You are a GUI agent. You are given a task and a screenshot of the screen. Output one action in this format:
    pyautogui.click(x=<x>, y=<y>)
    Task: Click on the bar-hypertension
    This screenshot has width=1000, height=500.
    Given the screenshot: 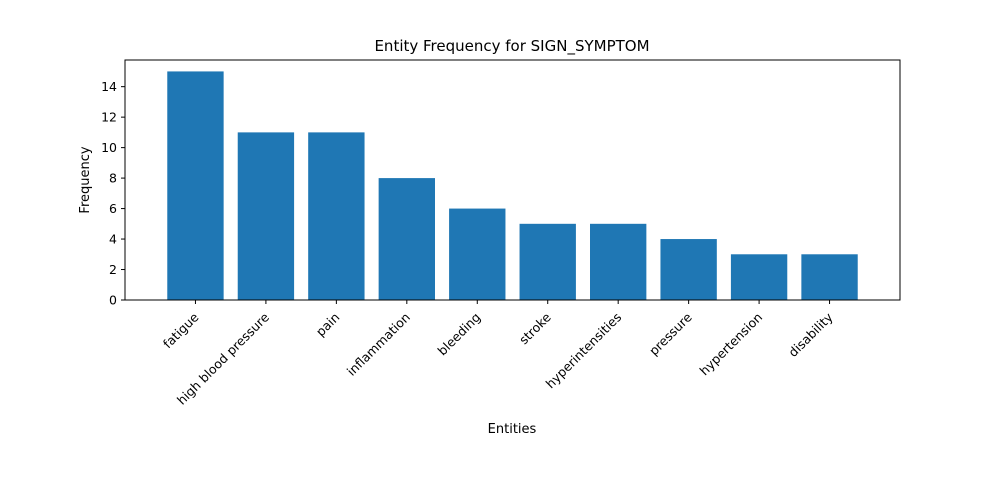 What is the action you would take?
    pyautogui.click(x=759, y=277)
    